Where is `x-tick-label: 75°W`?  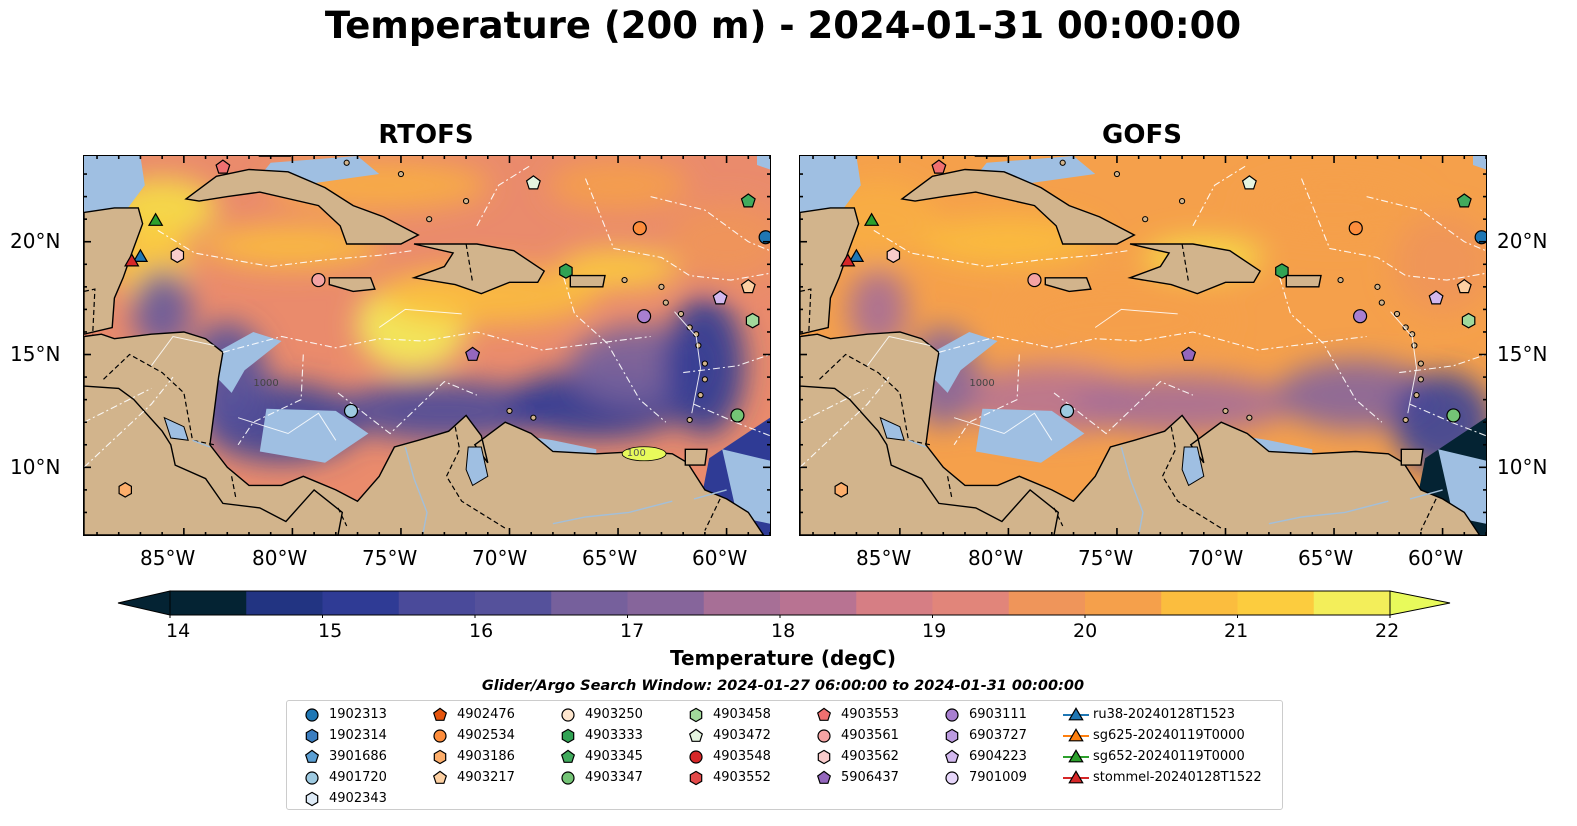 x-tick-label: 75°W is located at coordinates (390, 558).